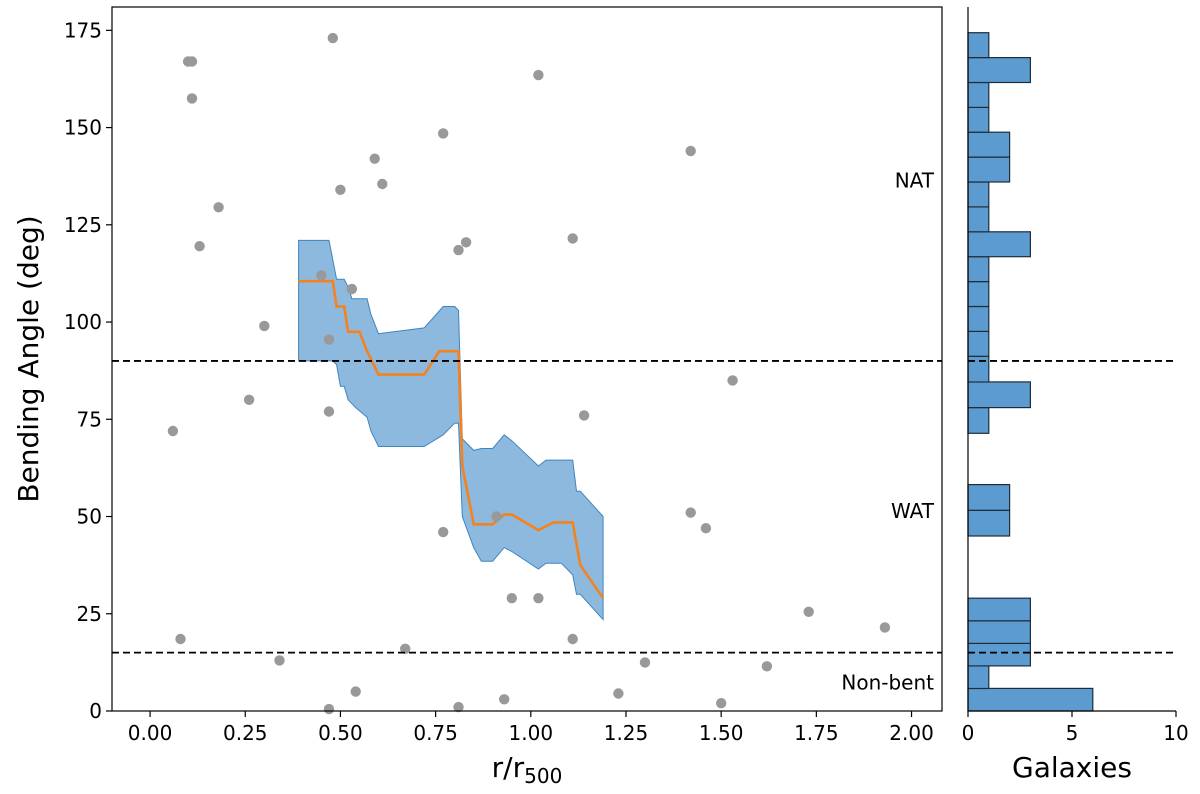 This screenshot has width=1200, height=794. What do you see at coordinates (887, 432) in the screenshot?
I see `region-labels: NAT WAT Non-bent` at bounding box center [887, 432].